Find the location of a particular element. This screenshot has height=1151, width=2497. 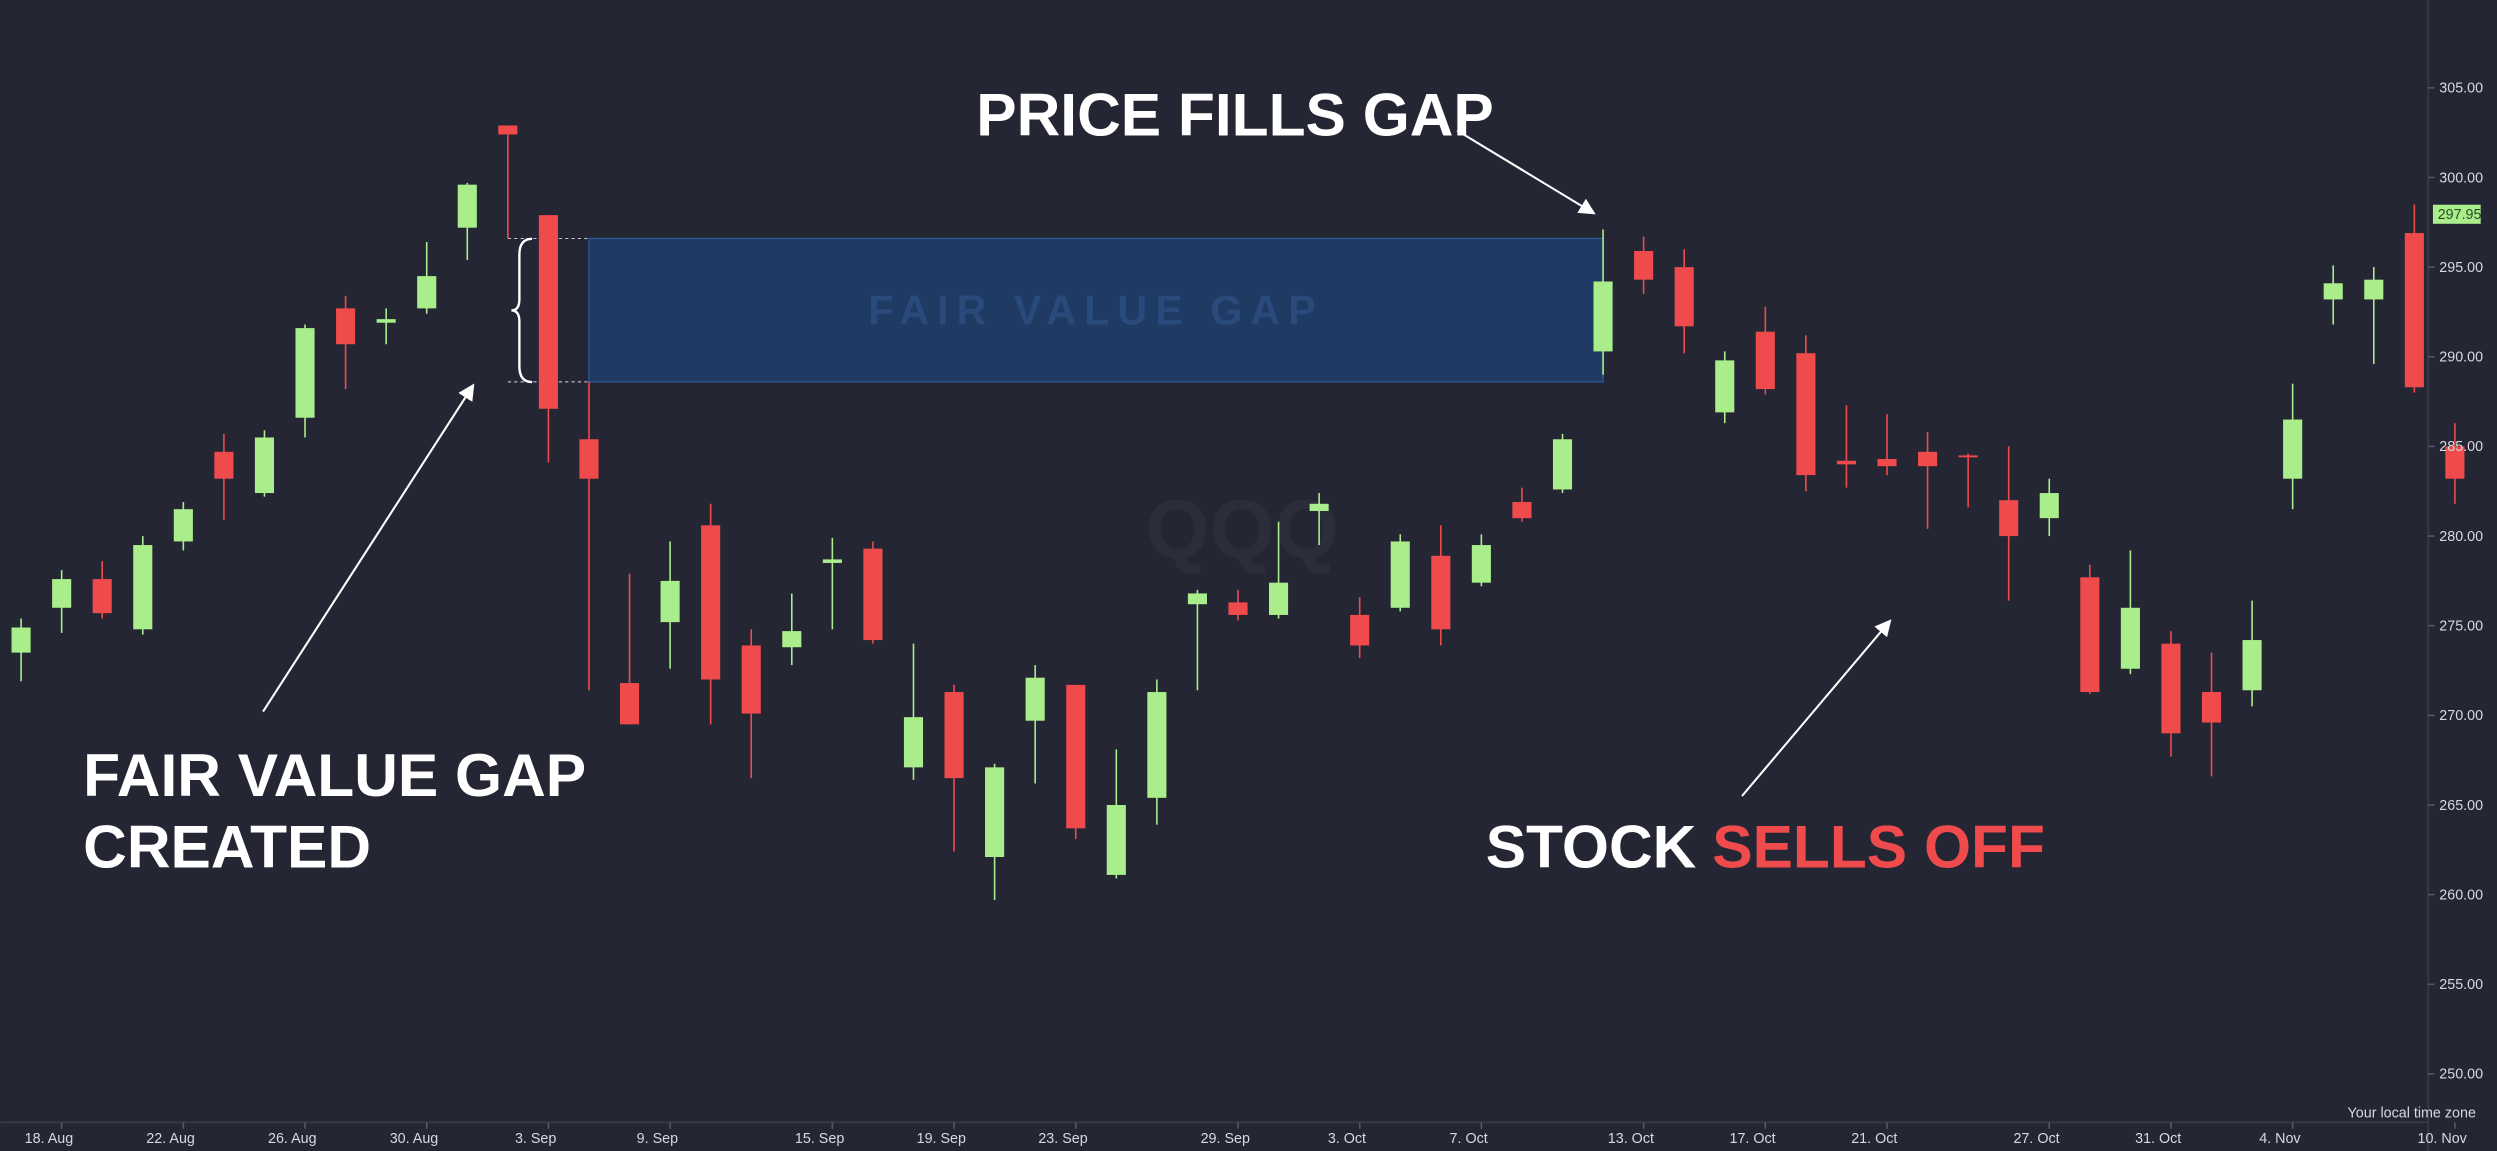

y-tick-label: 290.00 is located at coordinates (2461, 358).